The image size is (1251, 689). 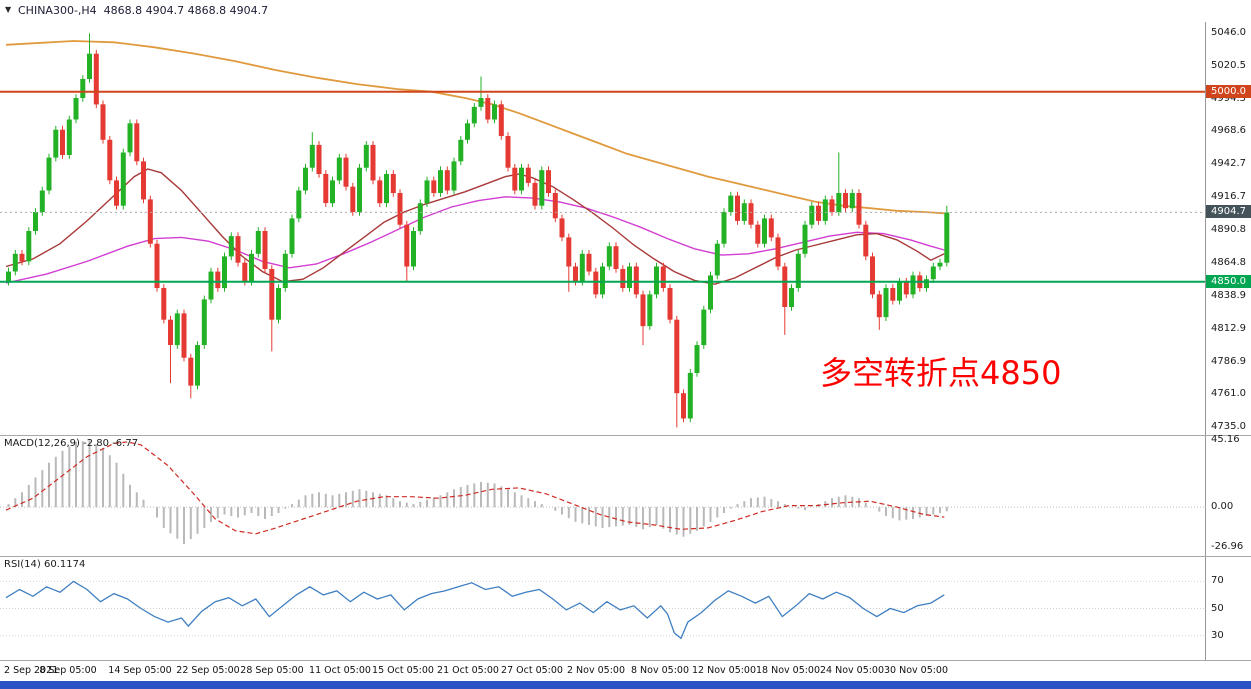 I want to click on chart-annotation: 多空转折点4850, so click(x=941, y=373).